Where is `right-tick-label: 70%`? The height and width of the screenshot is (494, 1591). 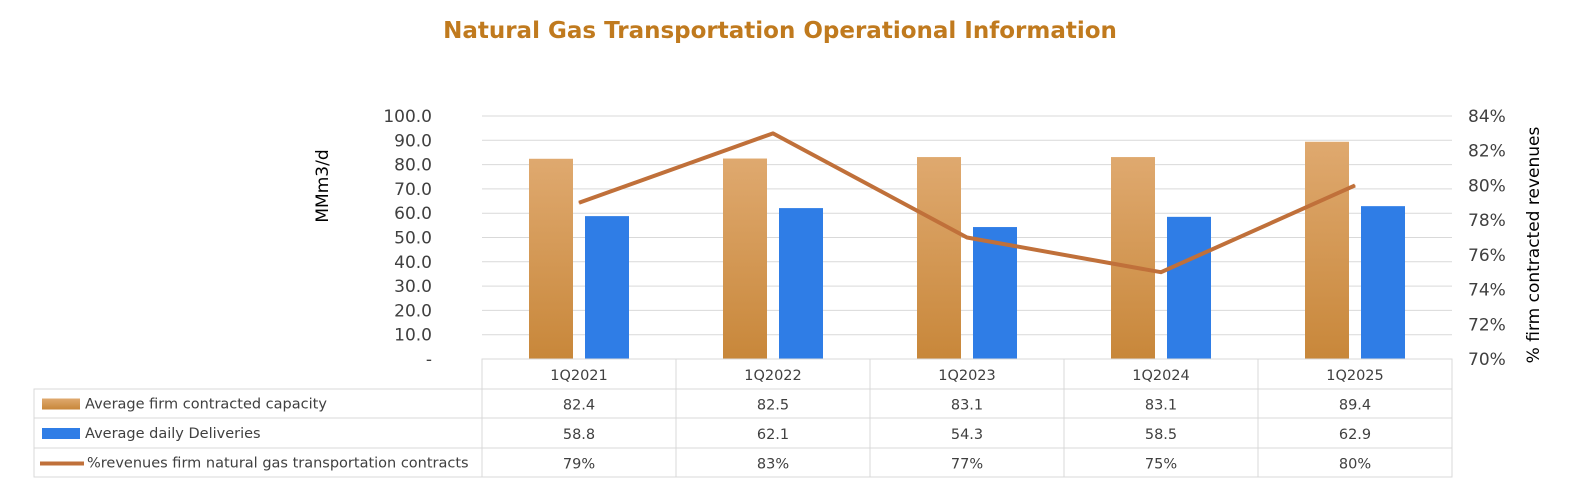
right-tick-label: 70% is located at coordinates (1487, 360).